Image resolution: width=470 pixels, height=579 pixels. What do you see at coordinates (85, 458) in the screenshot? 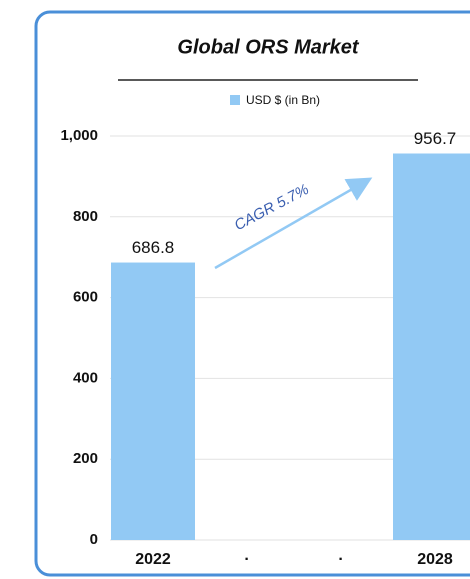
I see `y-tick-label: 200` at bounding box center [85, 458].